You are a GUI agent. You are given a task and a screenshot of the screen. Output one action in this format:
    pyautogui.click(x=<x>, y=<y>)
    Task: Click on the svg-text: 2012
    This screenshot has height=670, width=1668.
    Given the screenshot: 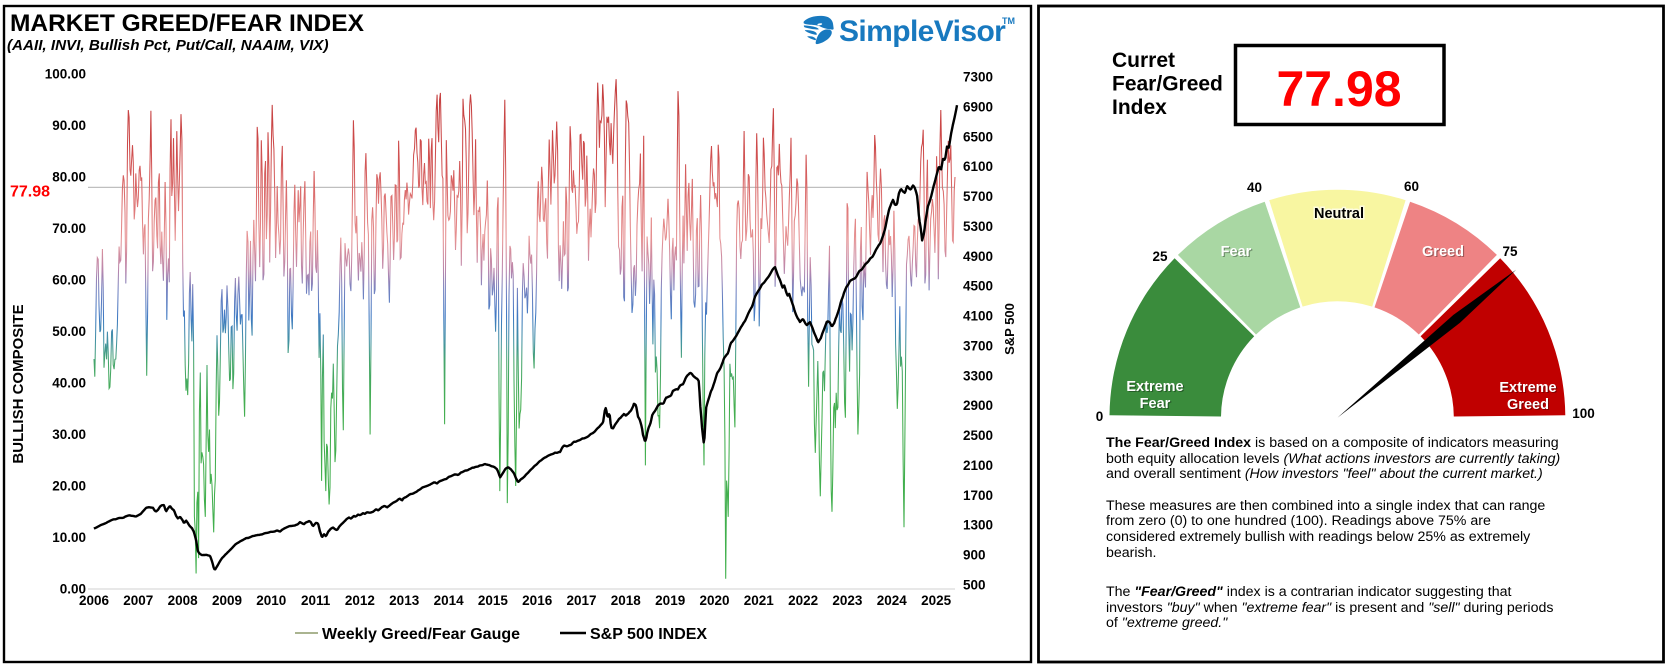 What is the action you would take?
    pyautogui.click(x=360, y=600)
    